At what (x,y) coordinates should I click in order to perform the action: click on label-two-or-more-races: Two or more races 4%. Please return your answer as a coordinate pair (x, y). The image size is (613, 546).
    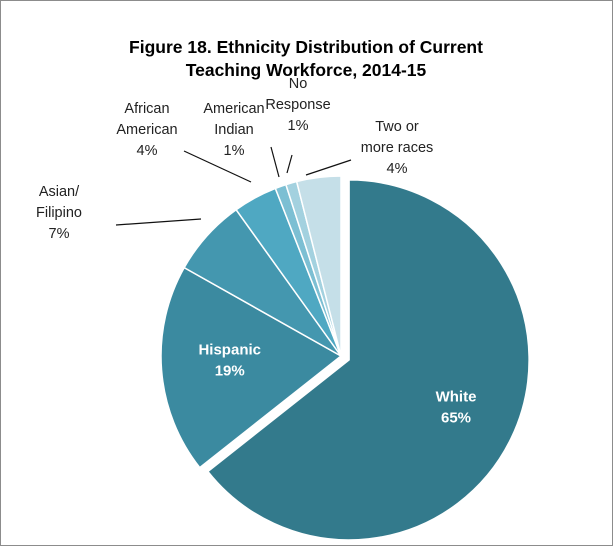
    Looking at the image, I should click on (397, 148).